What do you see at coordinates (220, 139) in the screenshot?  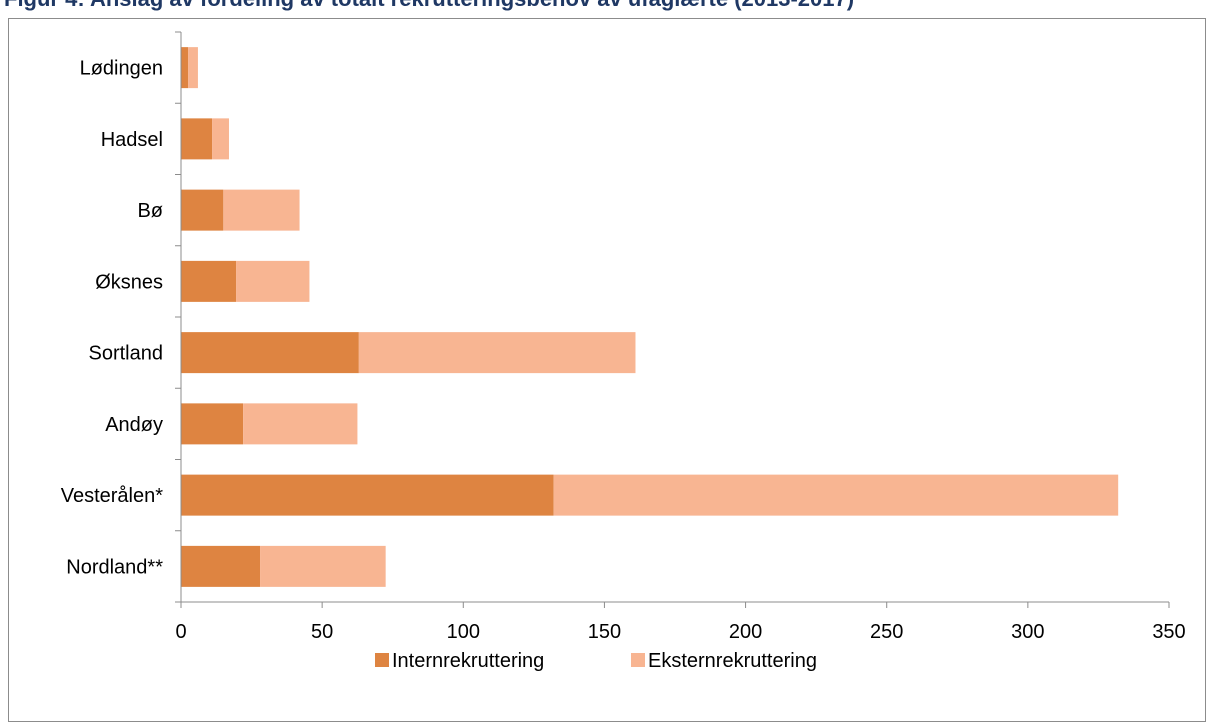 I see `bar-hadsel-eksternrekruttering` at bounding box center [220, 139].